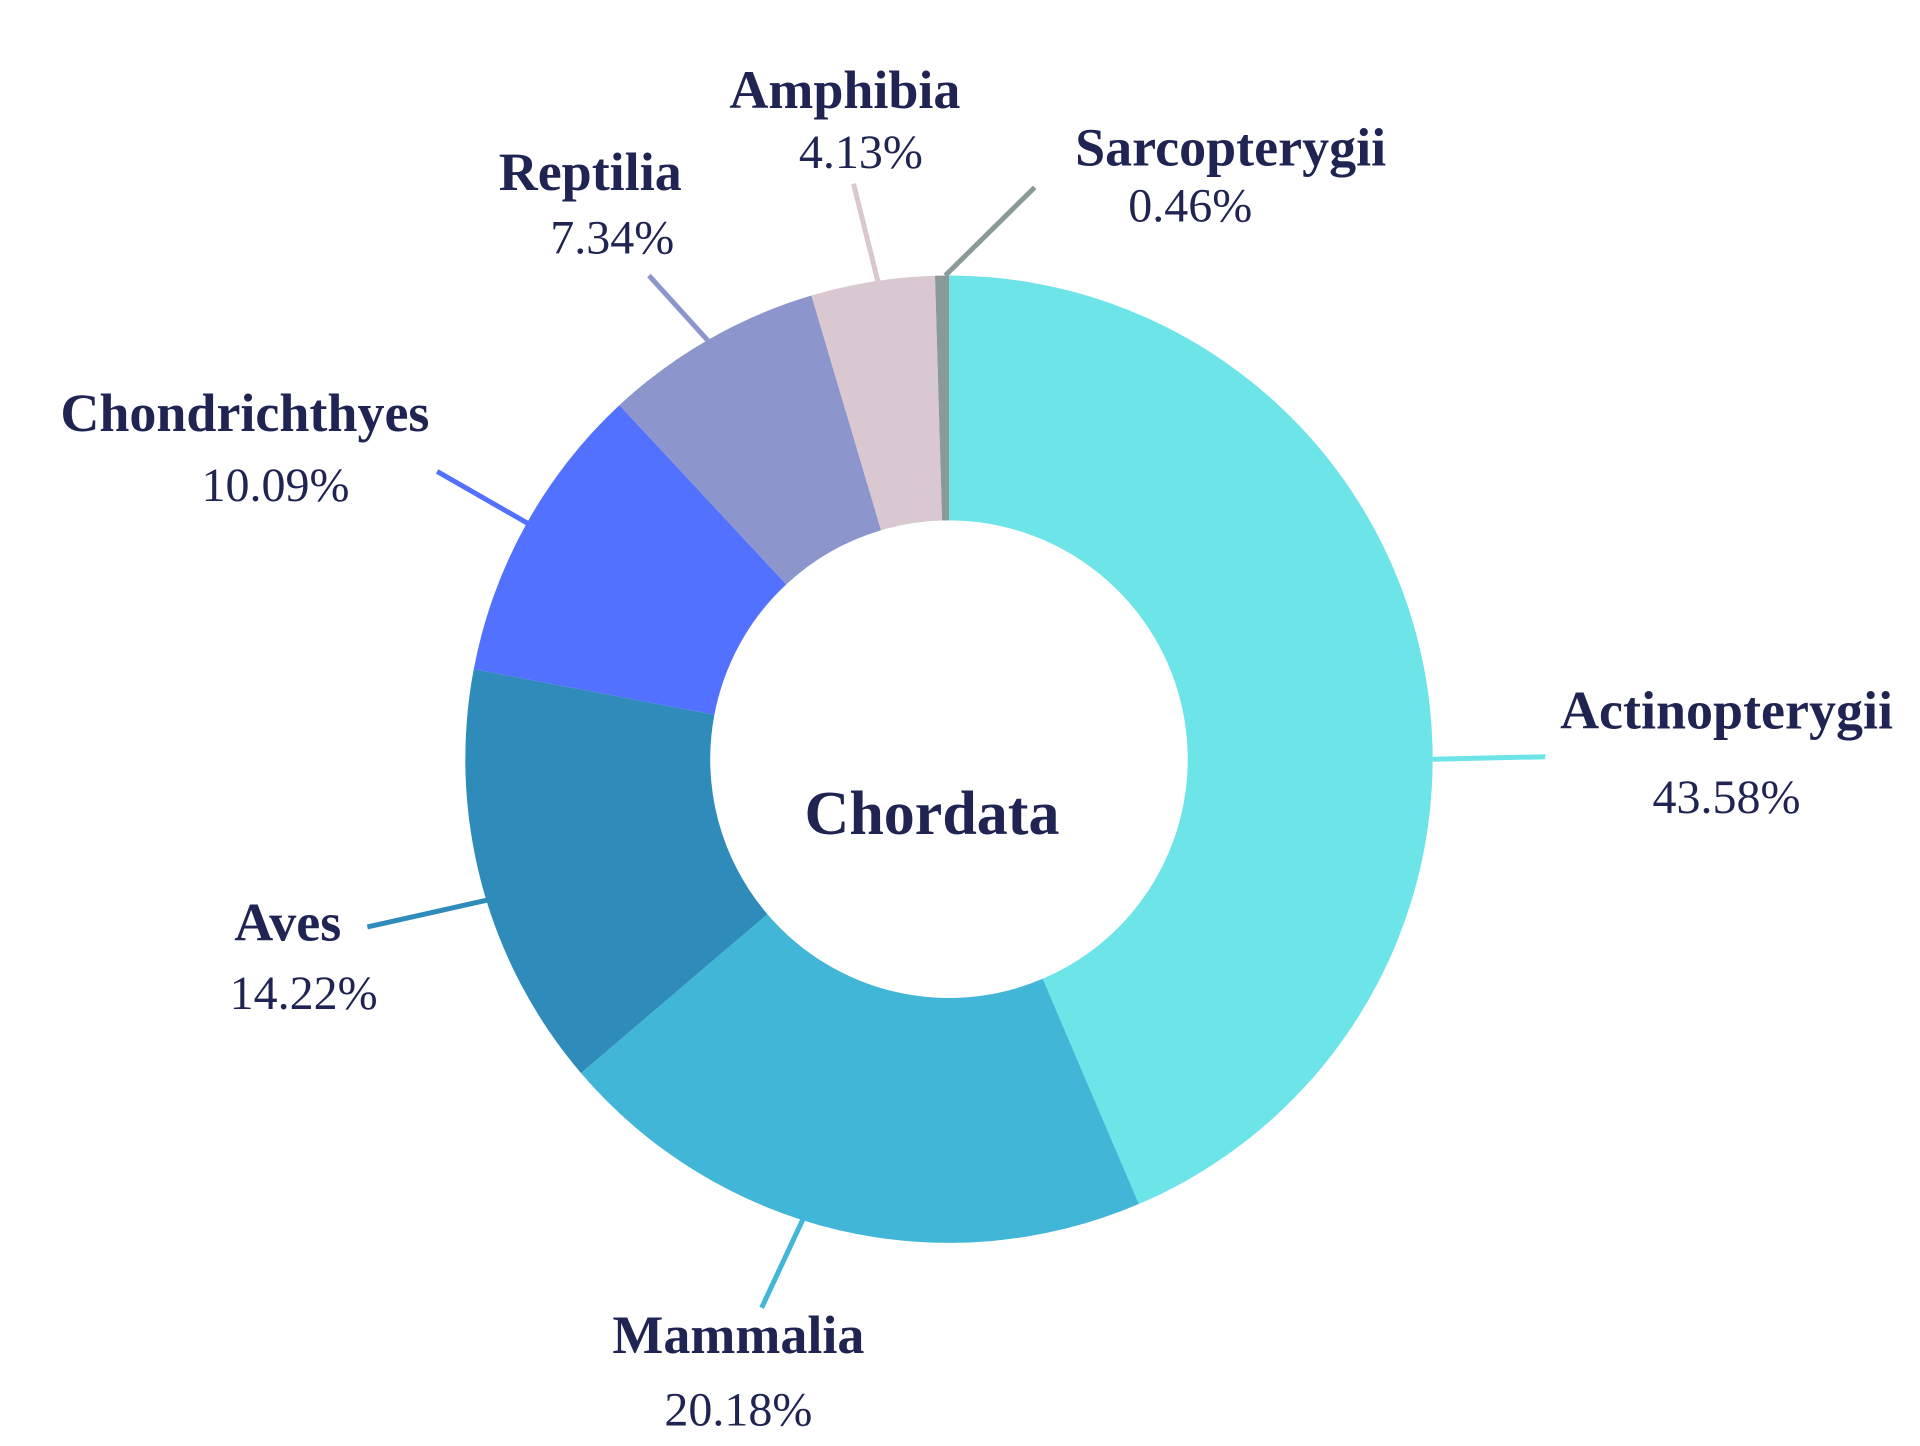 The image size is (1920, 1446). What do you see at coordinates (287, 923) in the screenshot?
I see `category-label: Aves` at bounding box center [287, 923].